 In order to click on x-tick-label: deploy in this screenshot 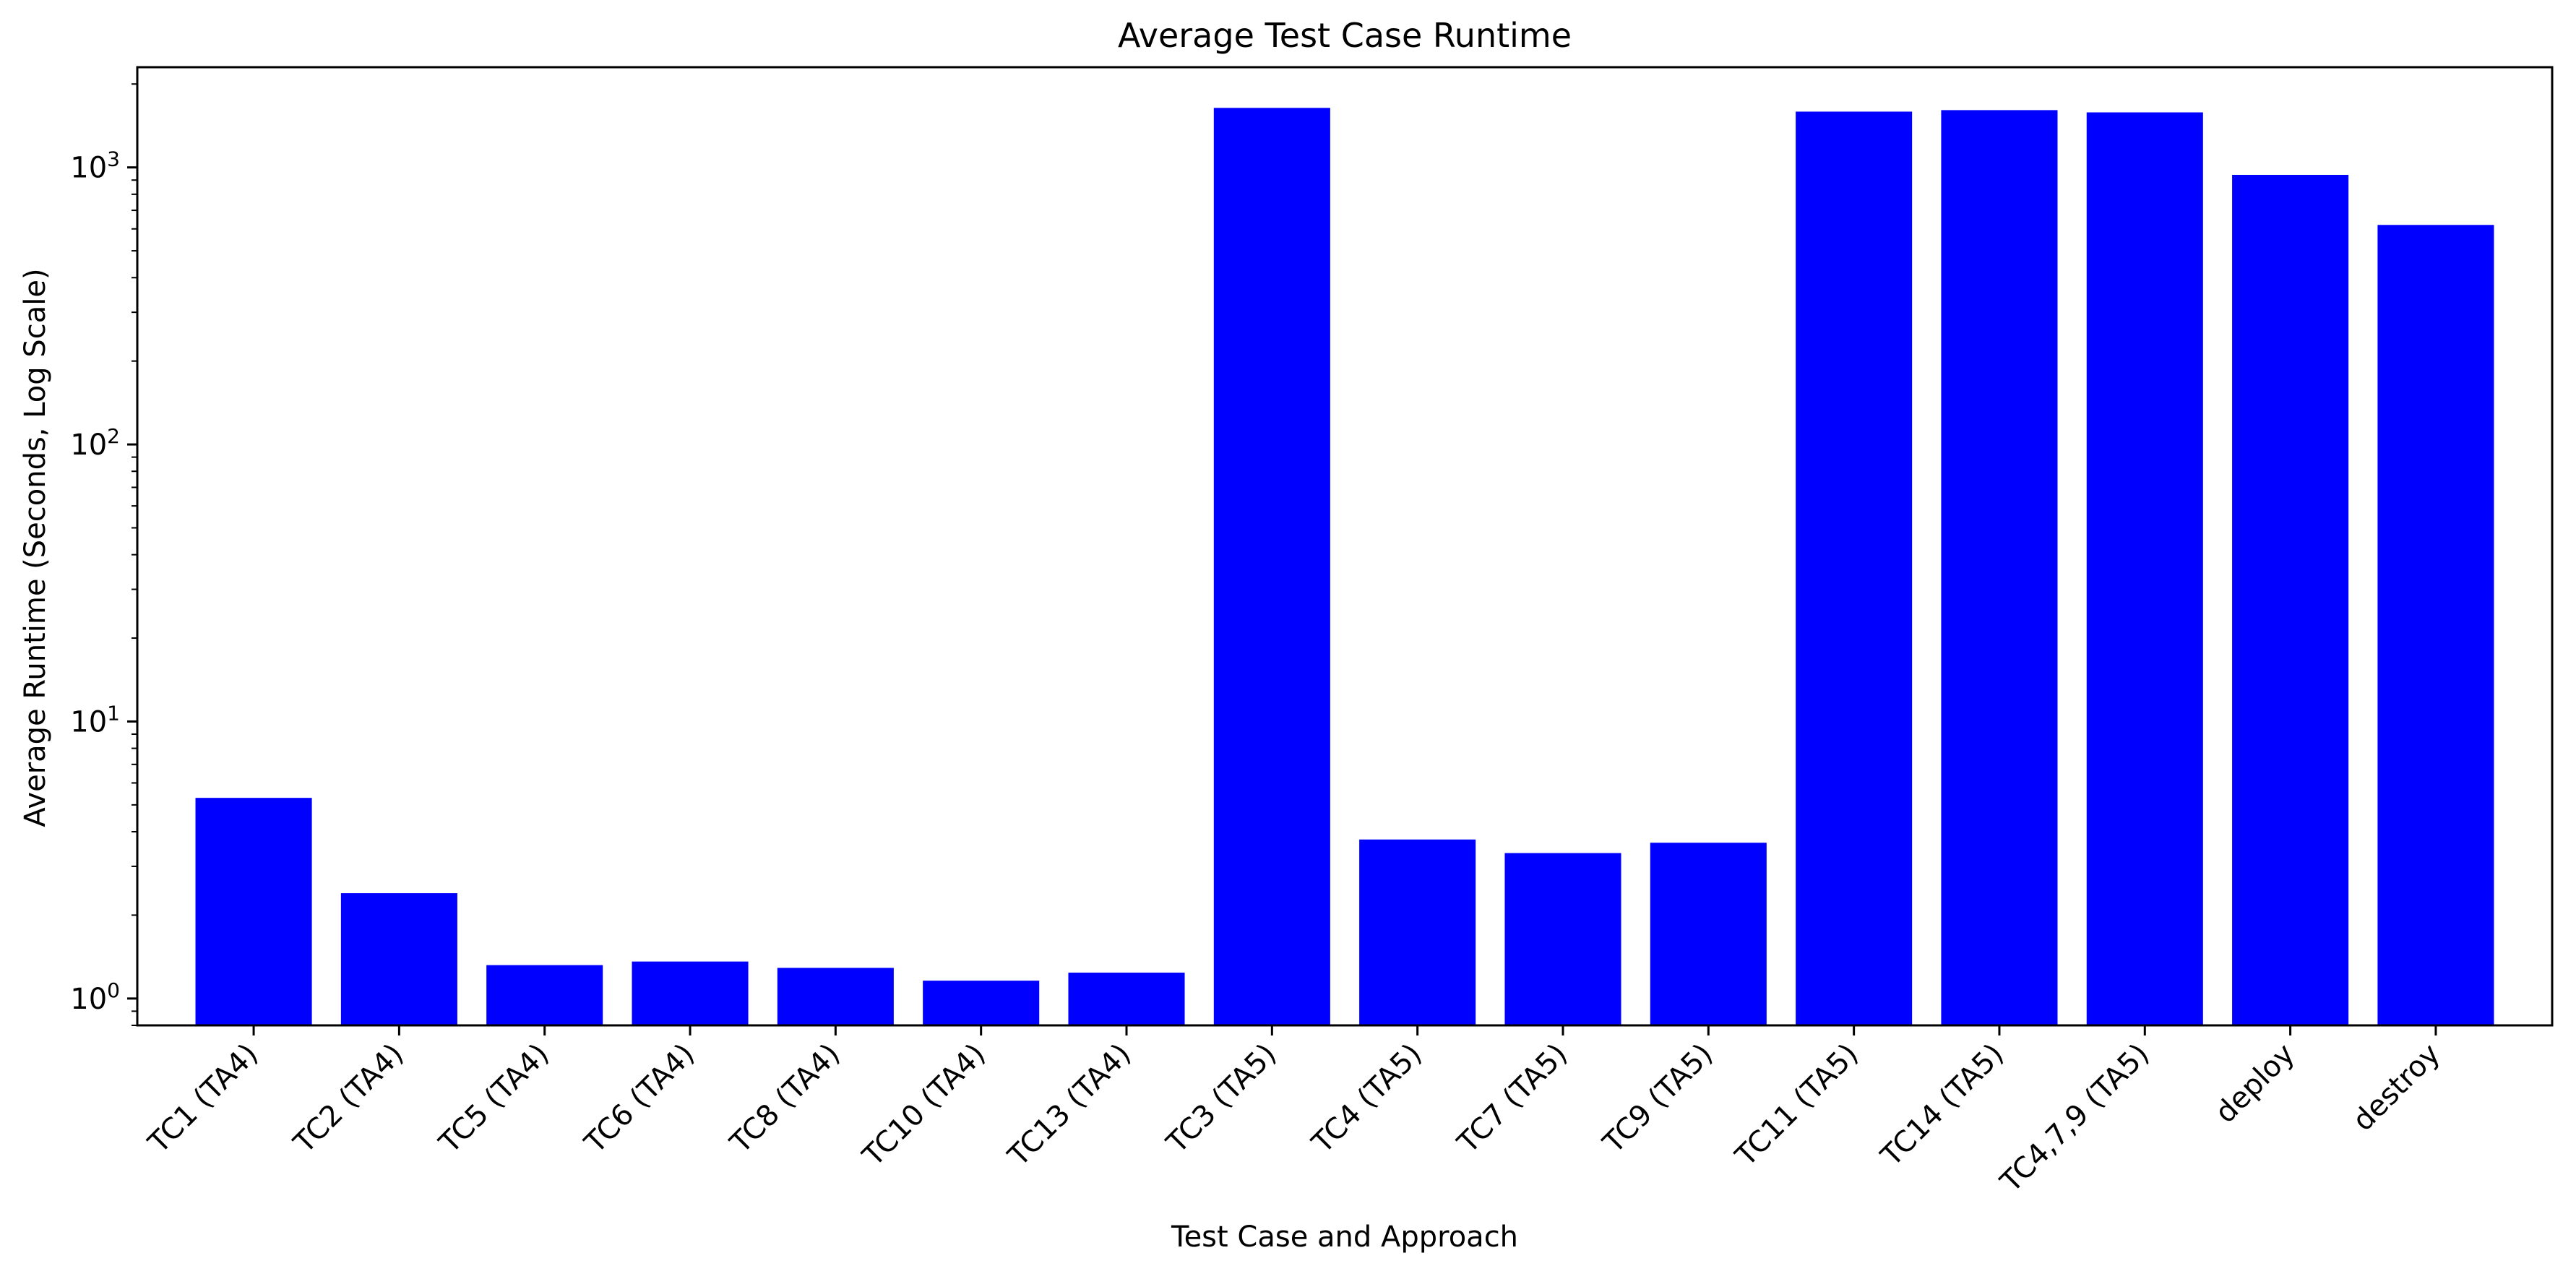, I will do `click(2255, 1084)`.